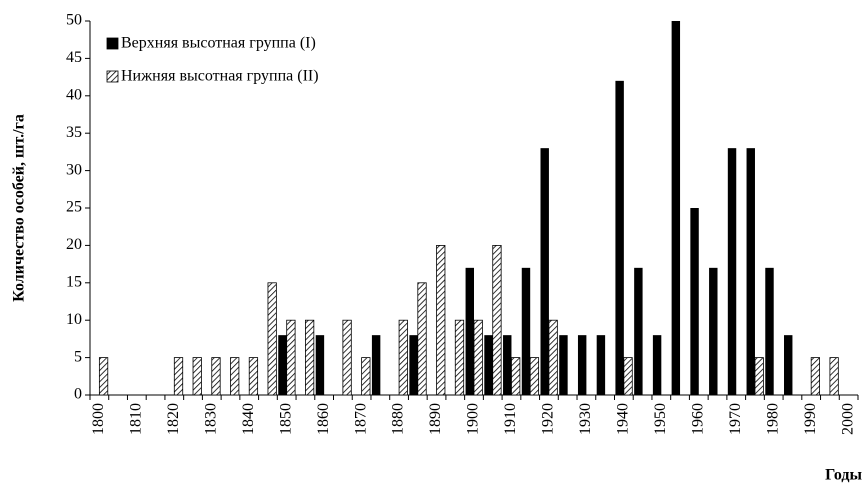 Image resolution: width=866 pixels, height=487 pixels. What do you see at coordinates (735, 419) in the screenshot?
I see `x-tick-label: 1970` at bounding box center [735, 419].